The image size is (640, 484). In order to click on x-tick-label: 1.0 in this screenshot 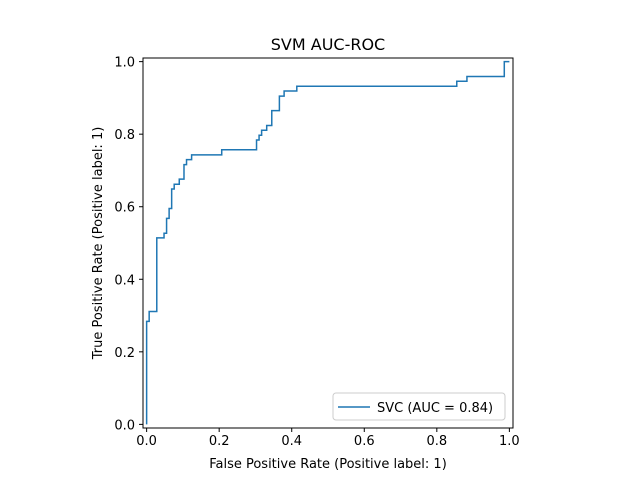, I will do `click(509, 441)`.